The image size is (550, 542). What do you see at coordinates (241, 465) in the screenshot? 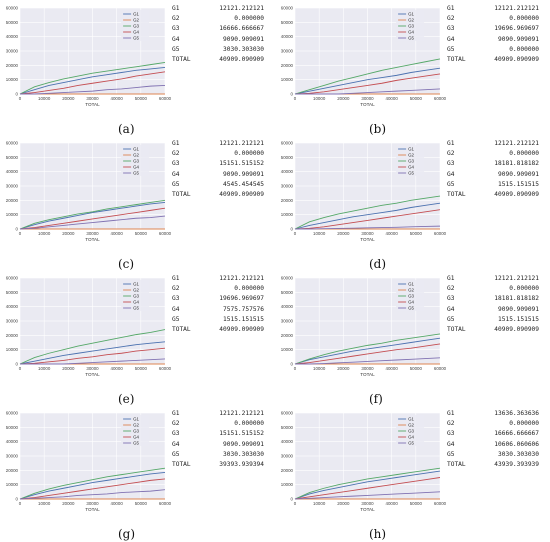
I see `stats-value: 39393.939394` at bounding box center [241, 465].